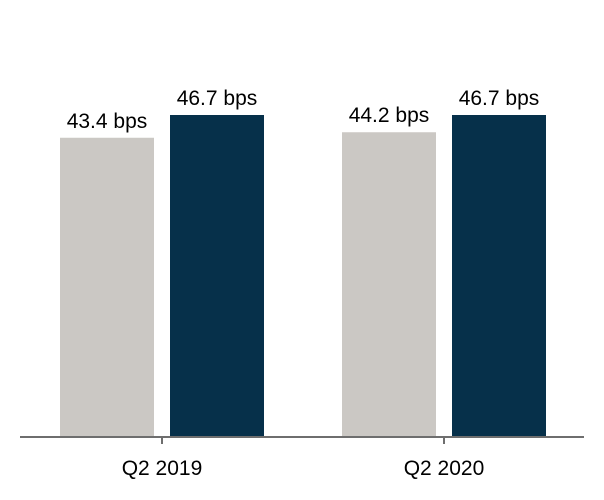 This screenshot has height=500, width=604. I want to click on x-tick-label-1: Q2 2019, so click(162, 468).